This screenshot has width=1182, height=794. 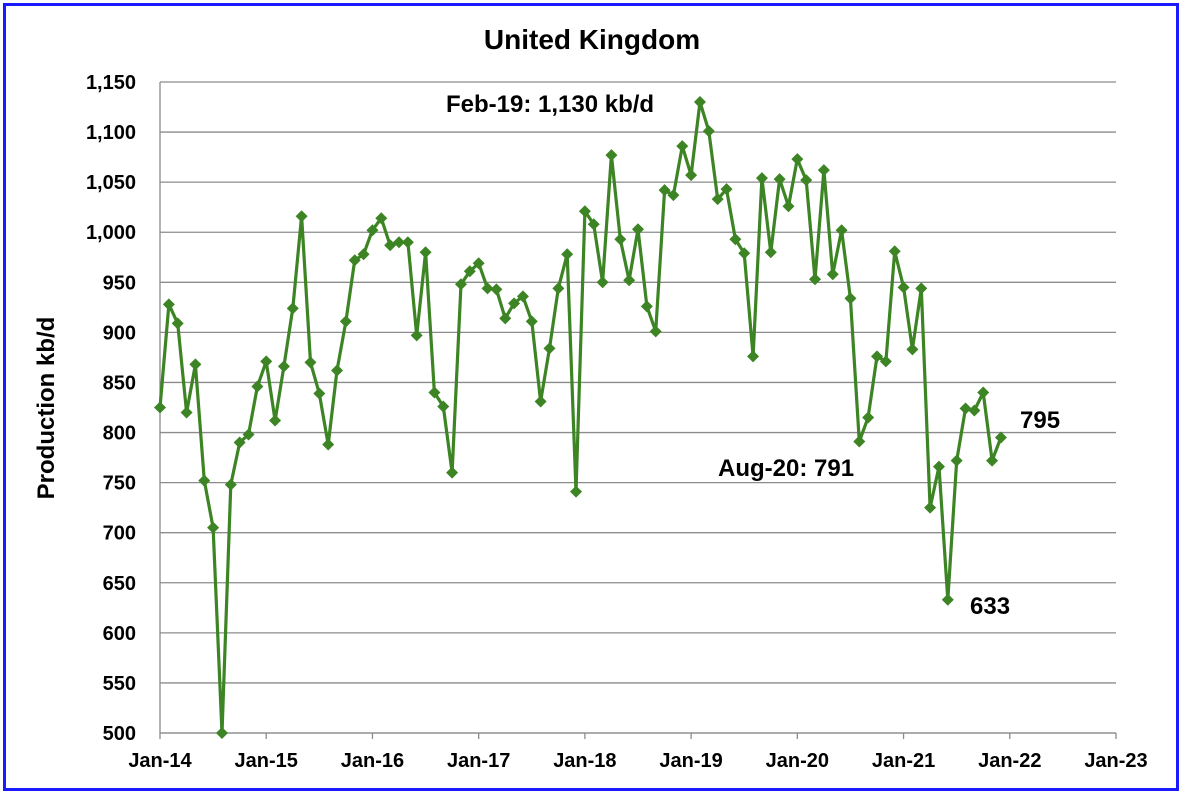 What do you see at coordinates (786, 468) in the screenshot?
I see `annotation-aug20: Aug-20: 791` at bounding box center [786, 468].